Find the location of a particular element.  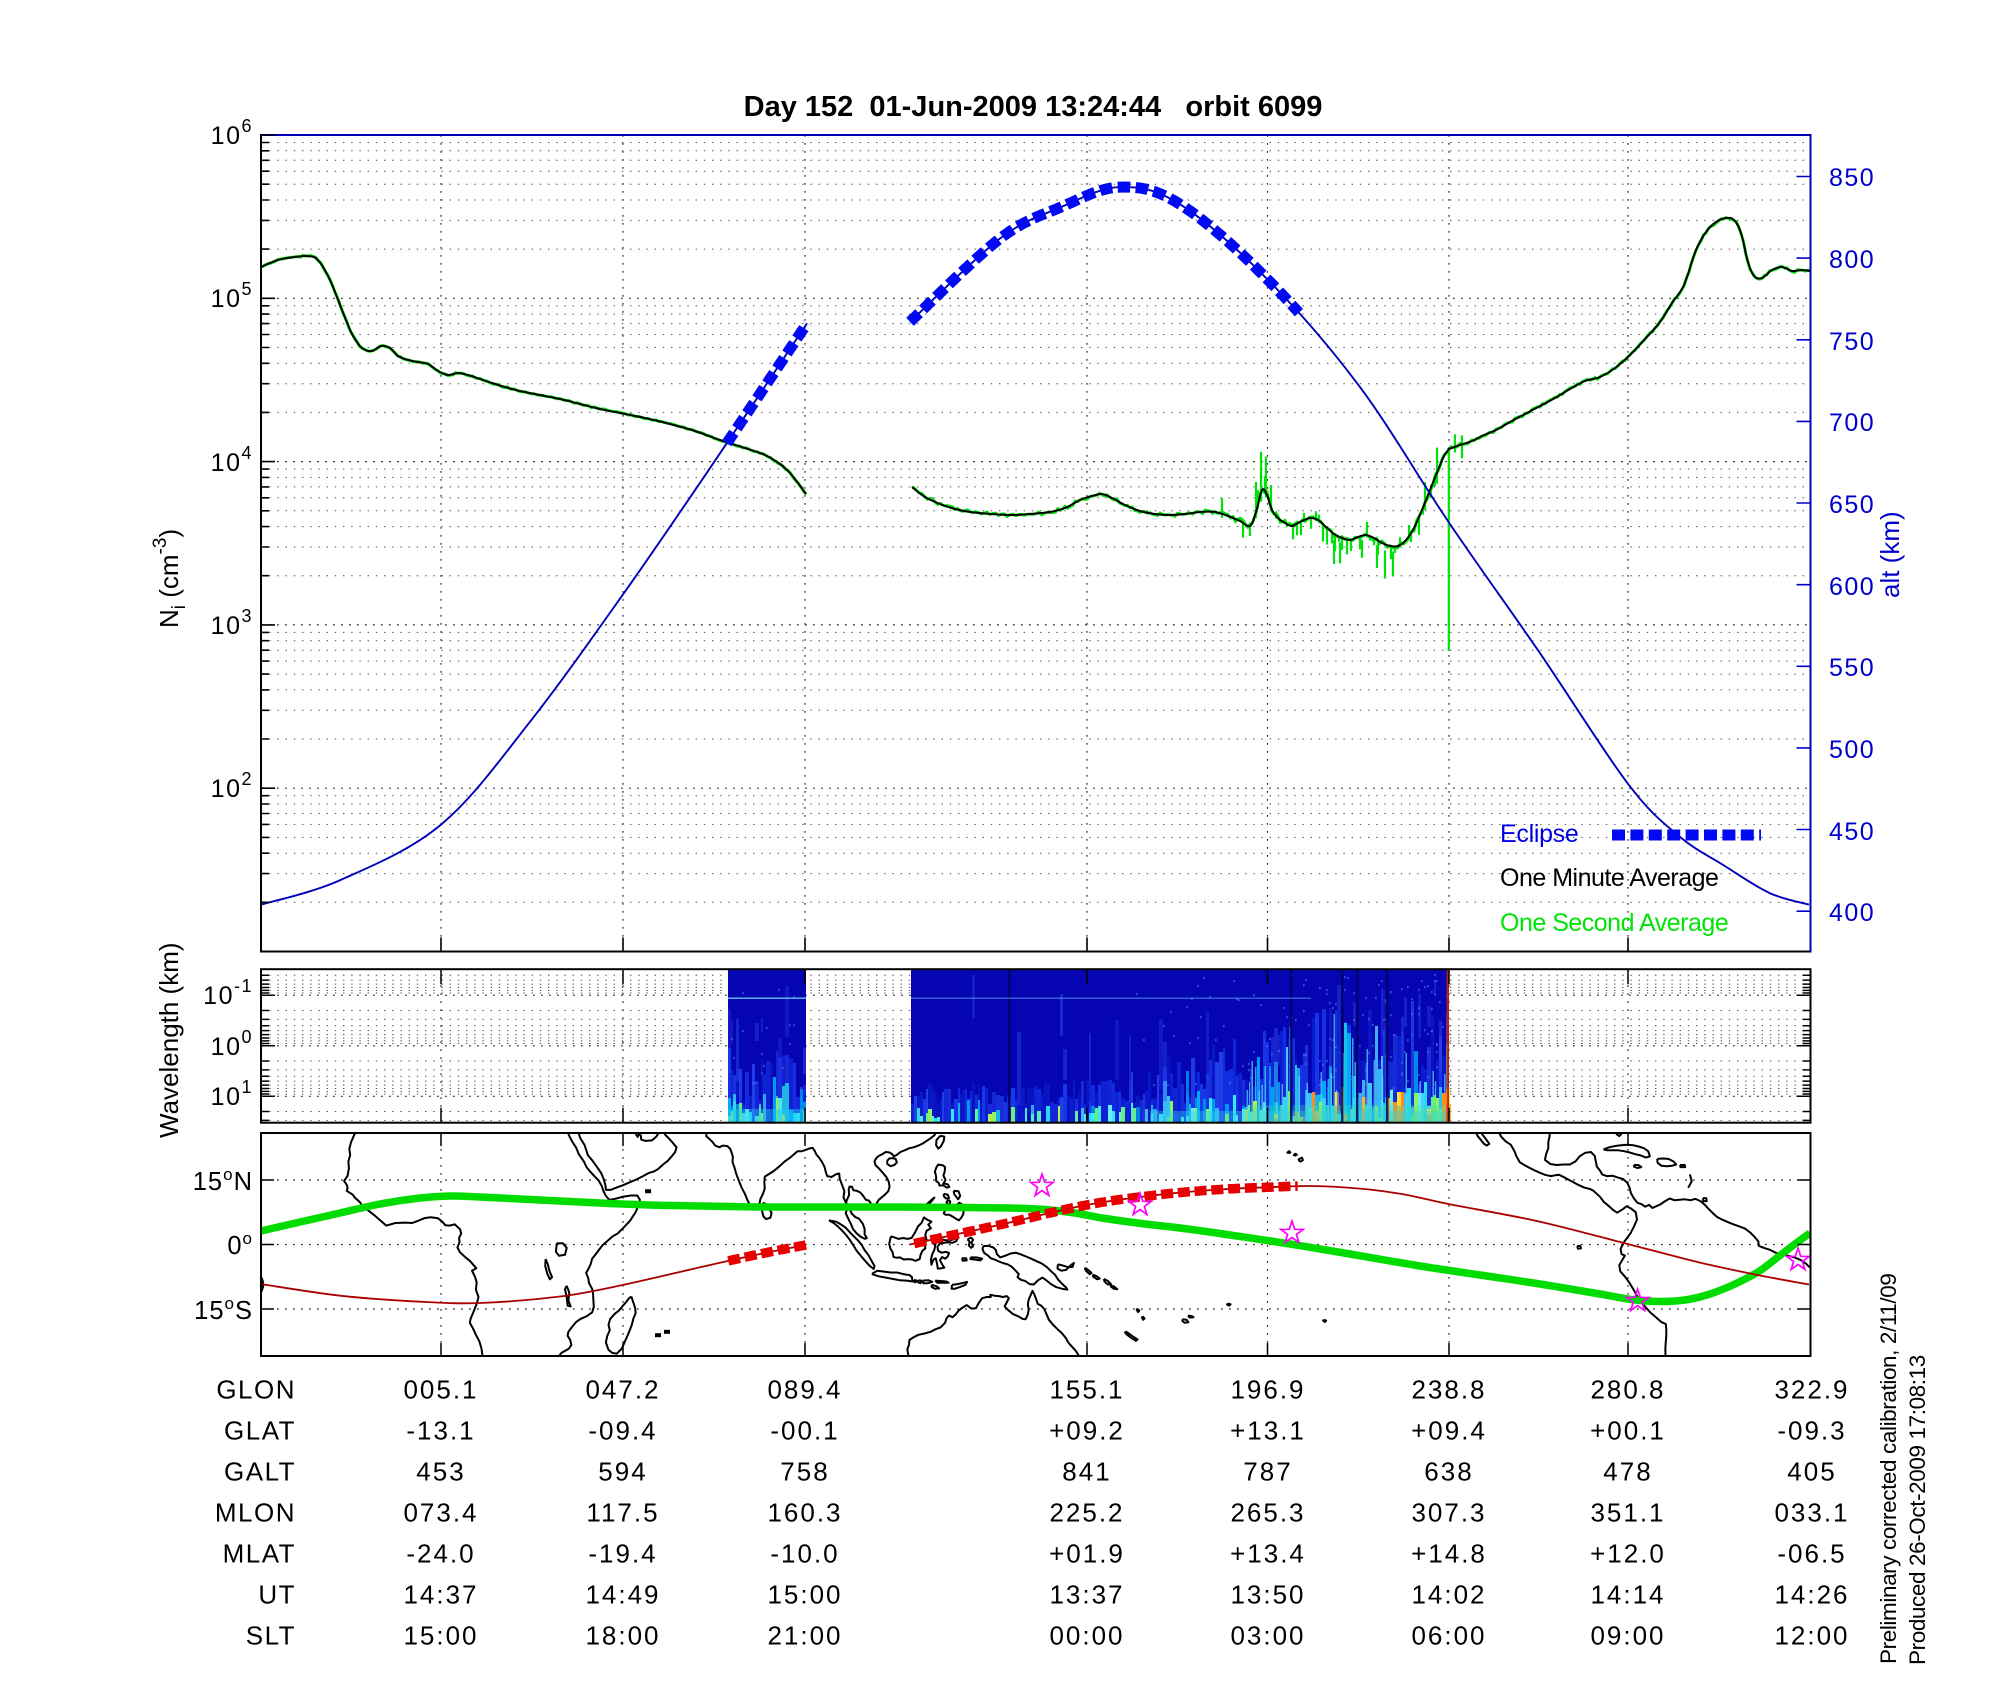

svg-text: -09.4 is located at coordinates (622, 1431).